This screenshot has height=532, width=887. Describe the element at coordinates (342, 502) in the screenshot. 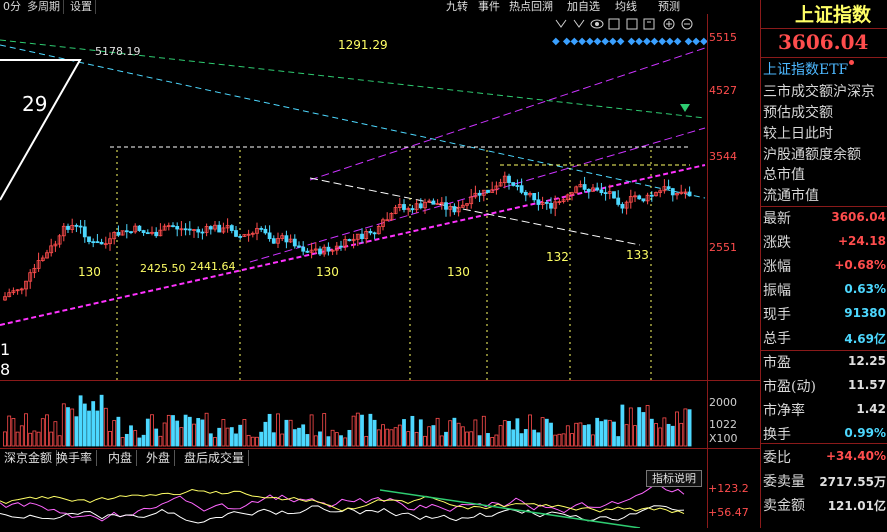

I see `indicator-line` at that location.